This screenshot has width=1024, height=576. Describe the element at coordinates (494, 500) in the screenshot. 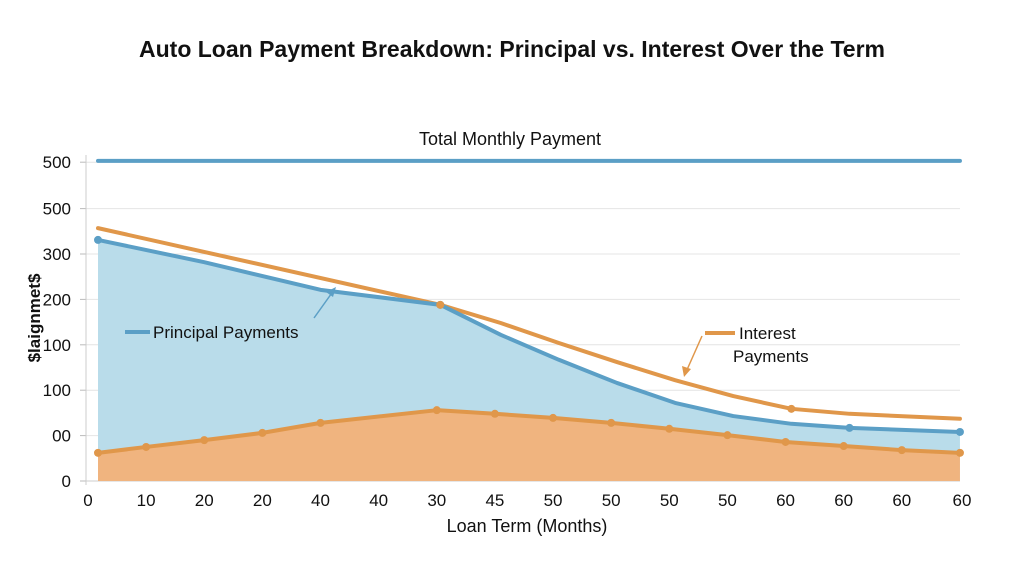

I see `x-tick-label: 45` at that location.